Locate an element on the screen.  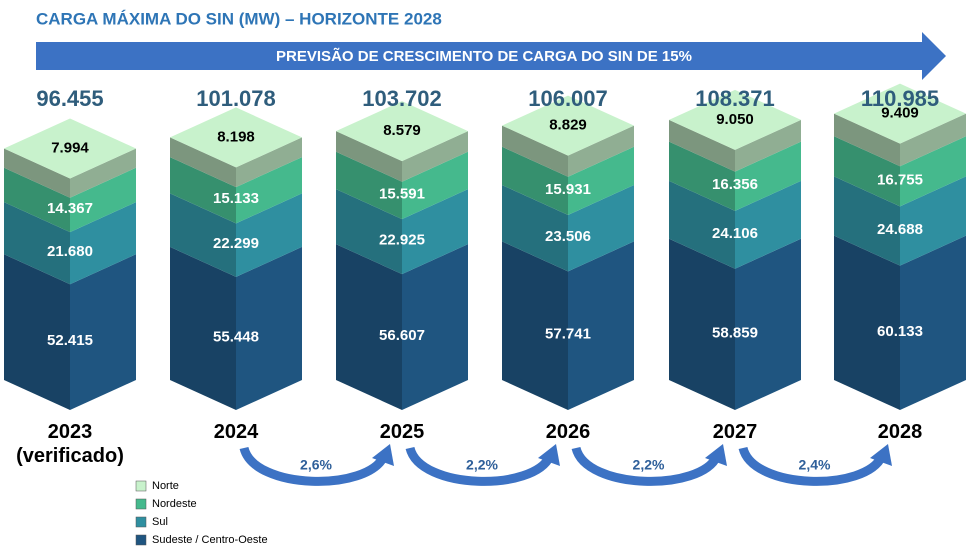
segment-label: 16.755 is located at coordinates (900, 179).